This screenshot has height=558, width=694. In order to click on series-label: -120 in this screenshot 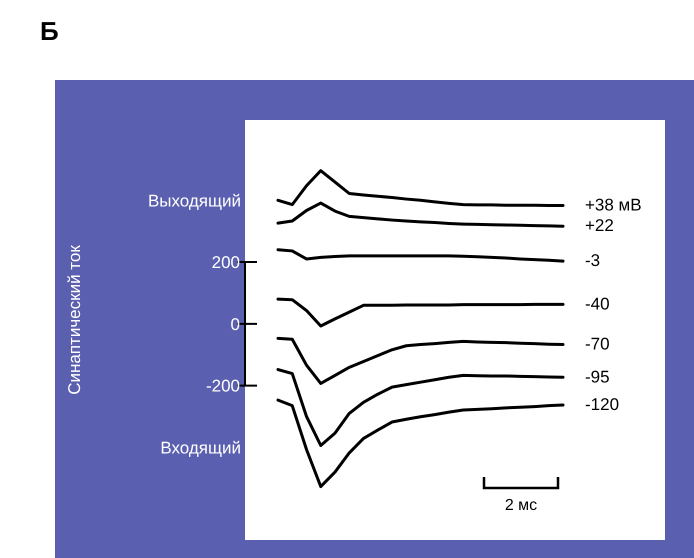, I will do `click(602, 404)`.